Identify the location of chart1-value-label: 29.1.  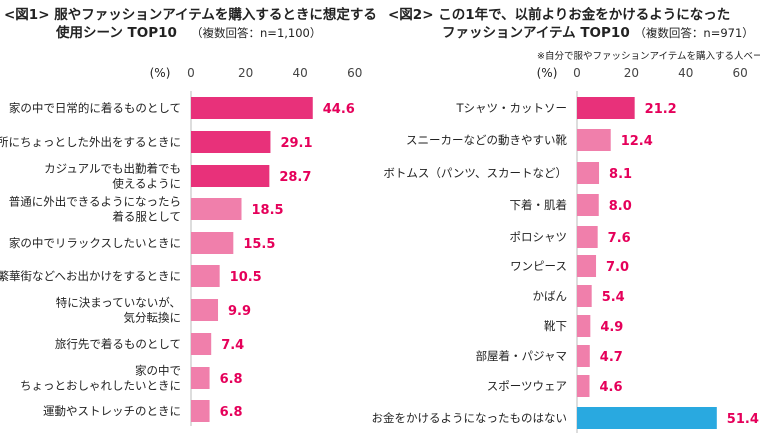
(296, 143).